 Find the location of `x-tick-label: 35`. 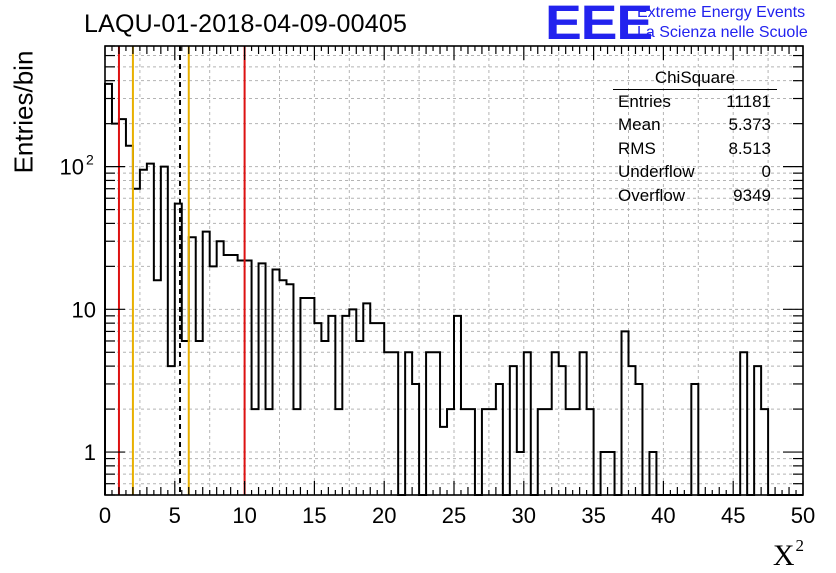

x-tick-label: 35 is located at coordinates (593, 515).